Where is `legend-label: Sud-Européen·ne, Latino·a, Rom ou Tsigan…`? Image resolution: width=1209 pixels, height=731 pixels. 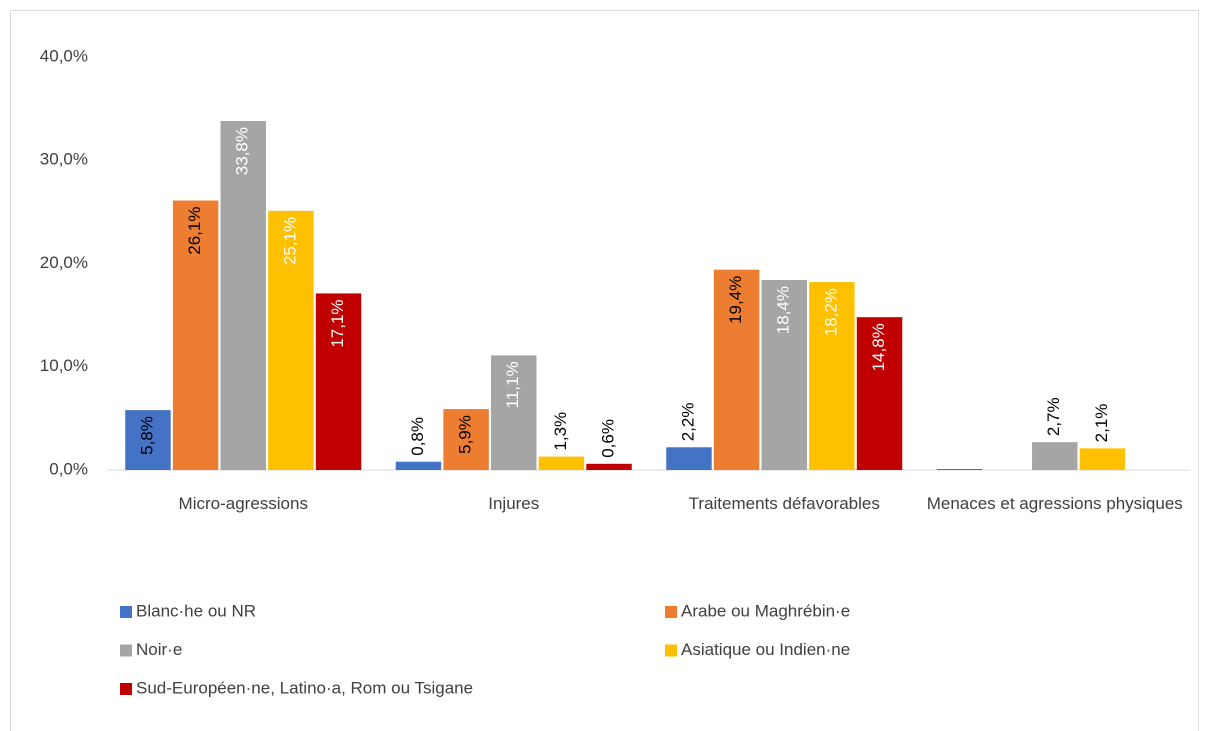
legend-label: Sud-Européen·ne, Latino·a, Rom ou Tsigan… is located at coordinates (304, 687).